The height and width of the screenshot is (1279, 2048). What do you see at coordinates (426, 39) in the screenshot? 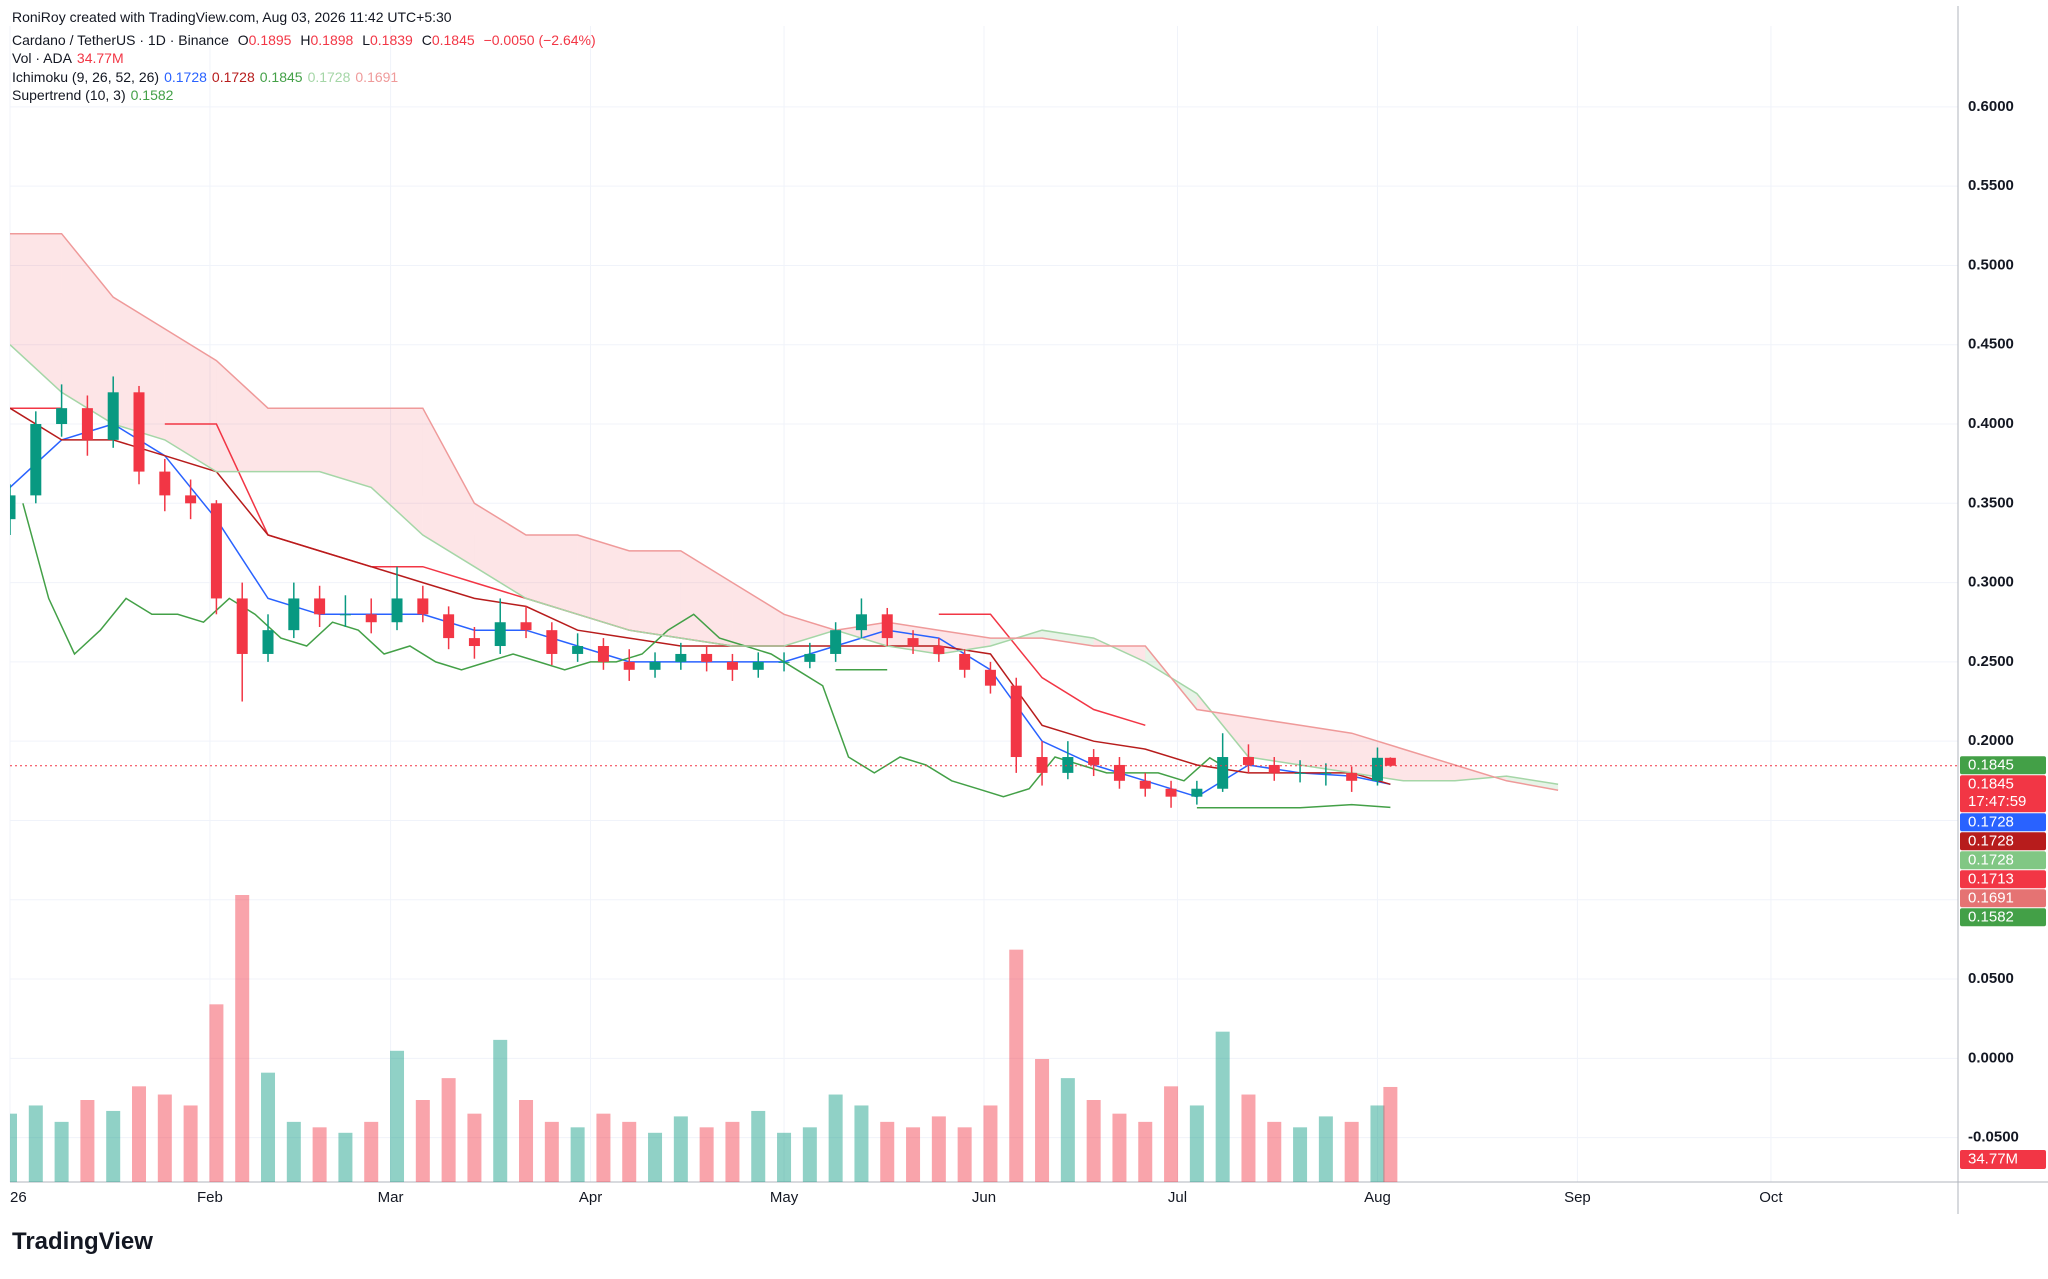
I see `ohlc-letter: C` at bounding box center [426, 39].